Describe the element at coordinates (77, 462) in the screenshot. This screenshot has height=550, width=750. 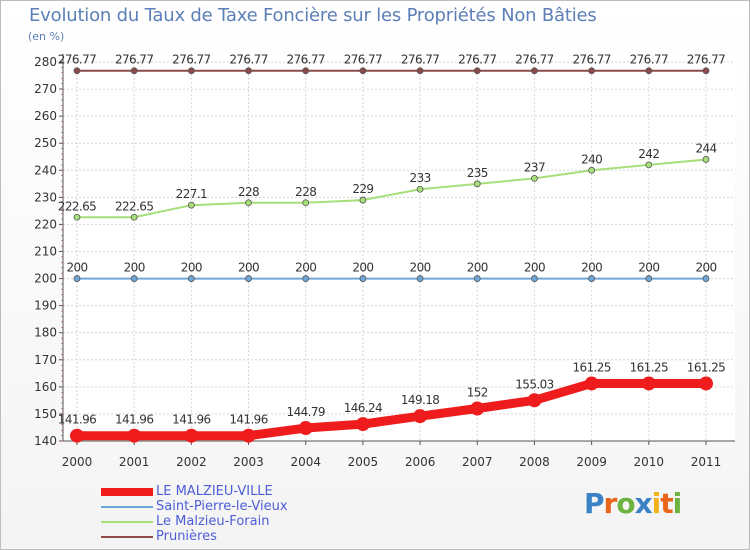
I see `x-tick-label: 2000` at that location.